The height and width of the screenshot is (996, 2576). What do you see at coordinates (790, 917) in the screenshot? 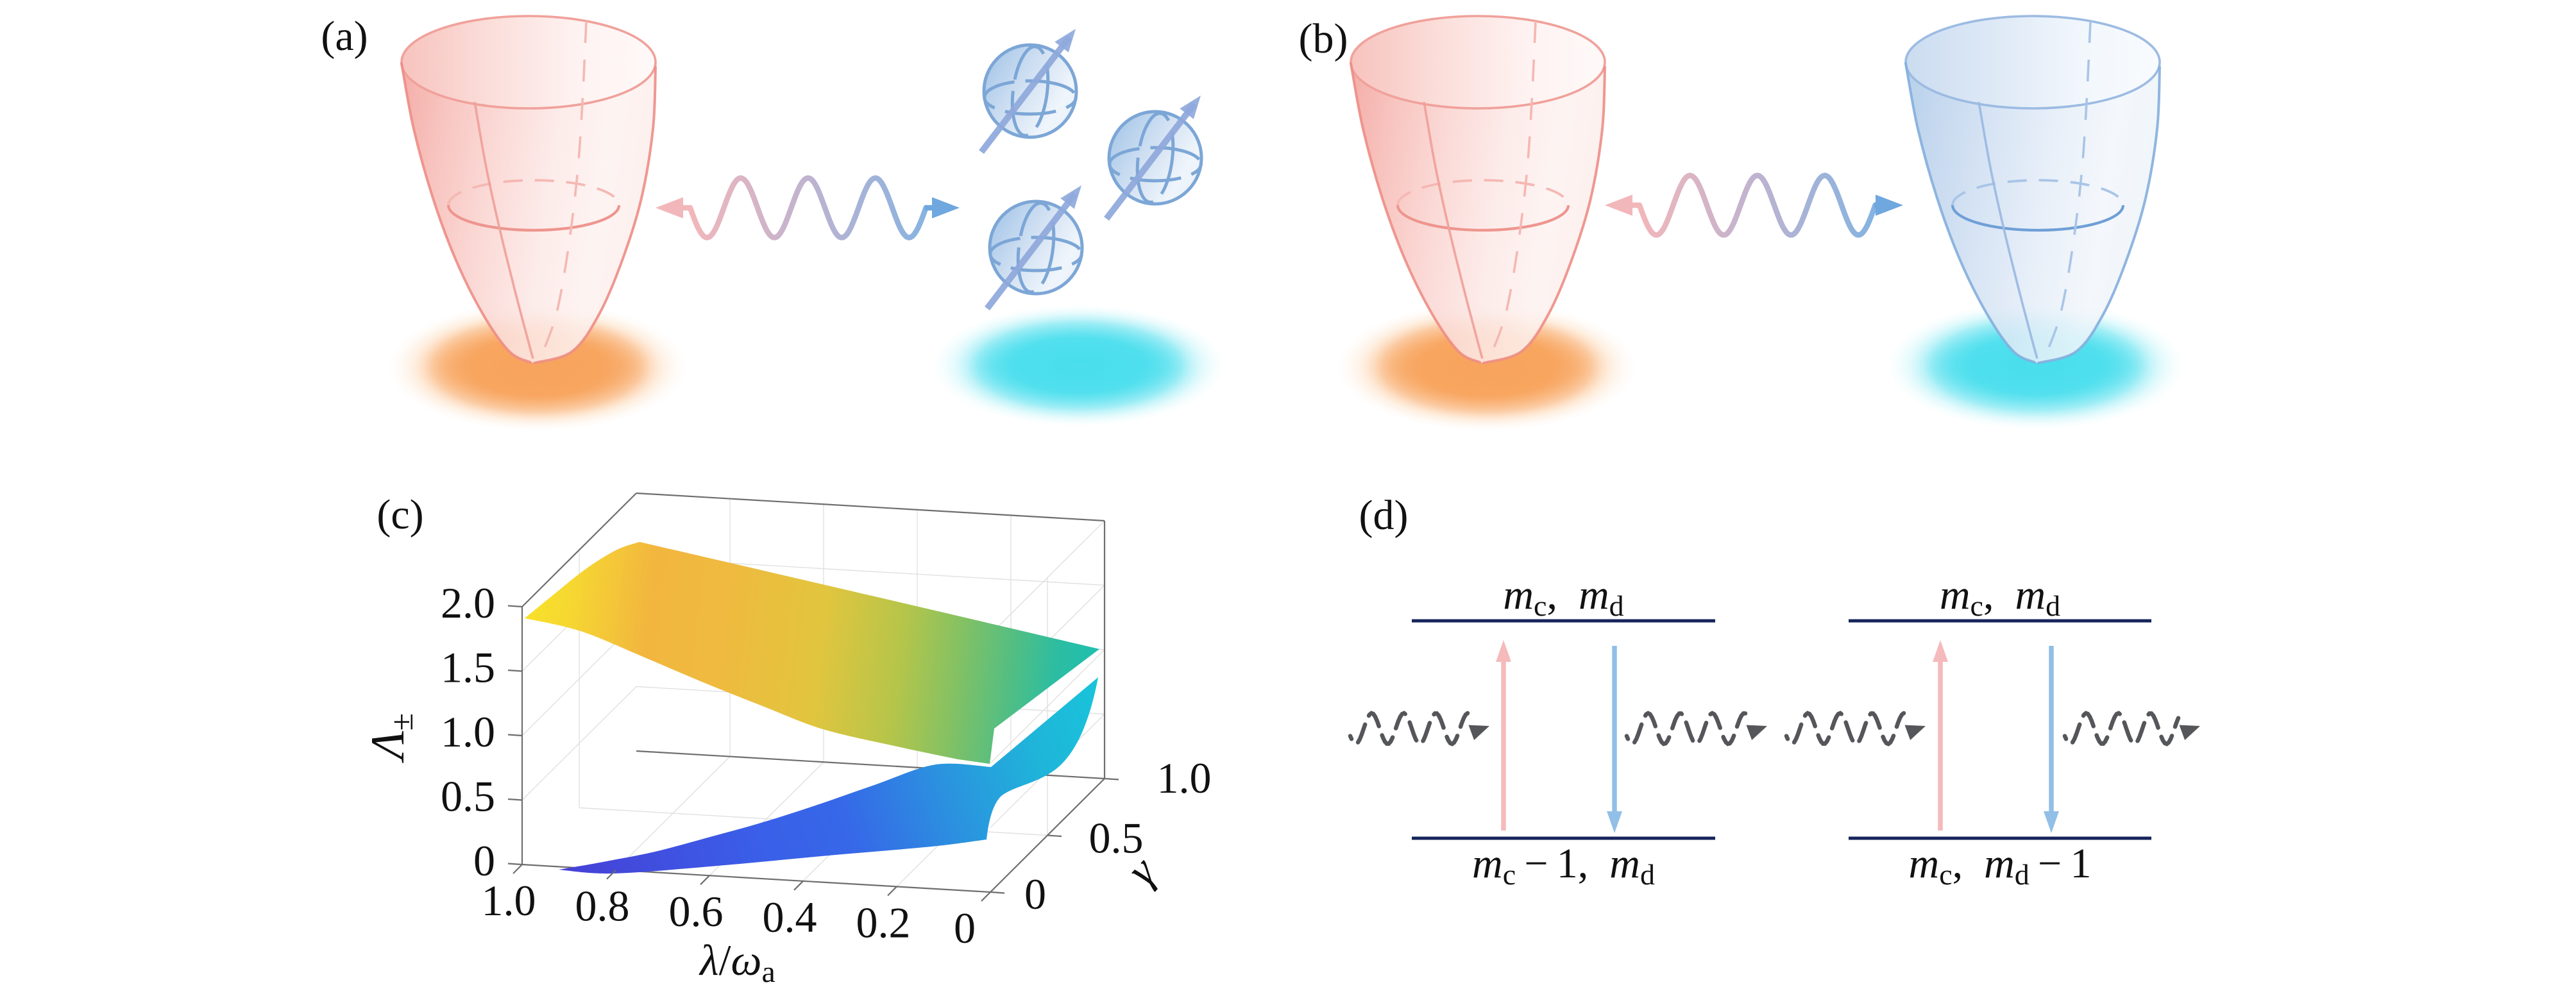
I see `svg-text: 0.4` at bounding box center [790, 917].